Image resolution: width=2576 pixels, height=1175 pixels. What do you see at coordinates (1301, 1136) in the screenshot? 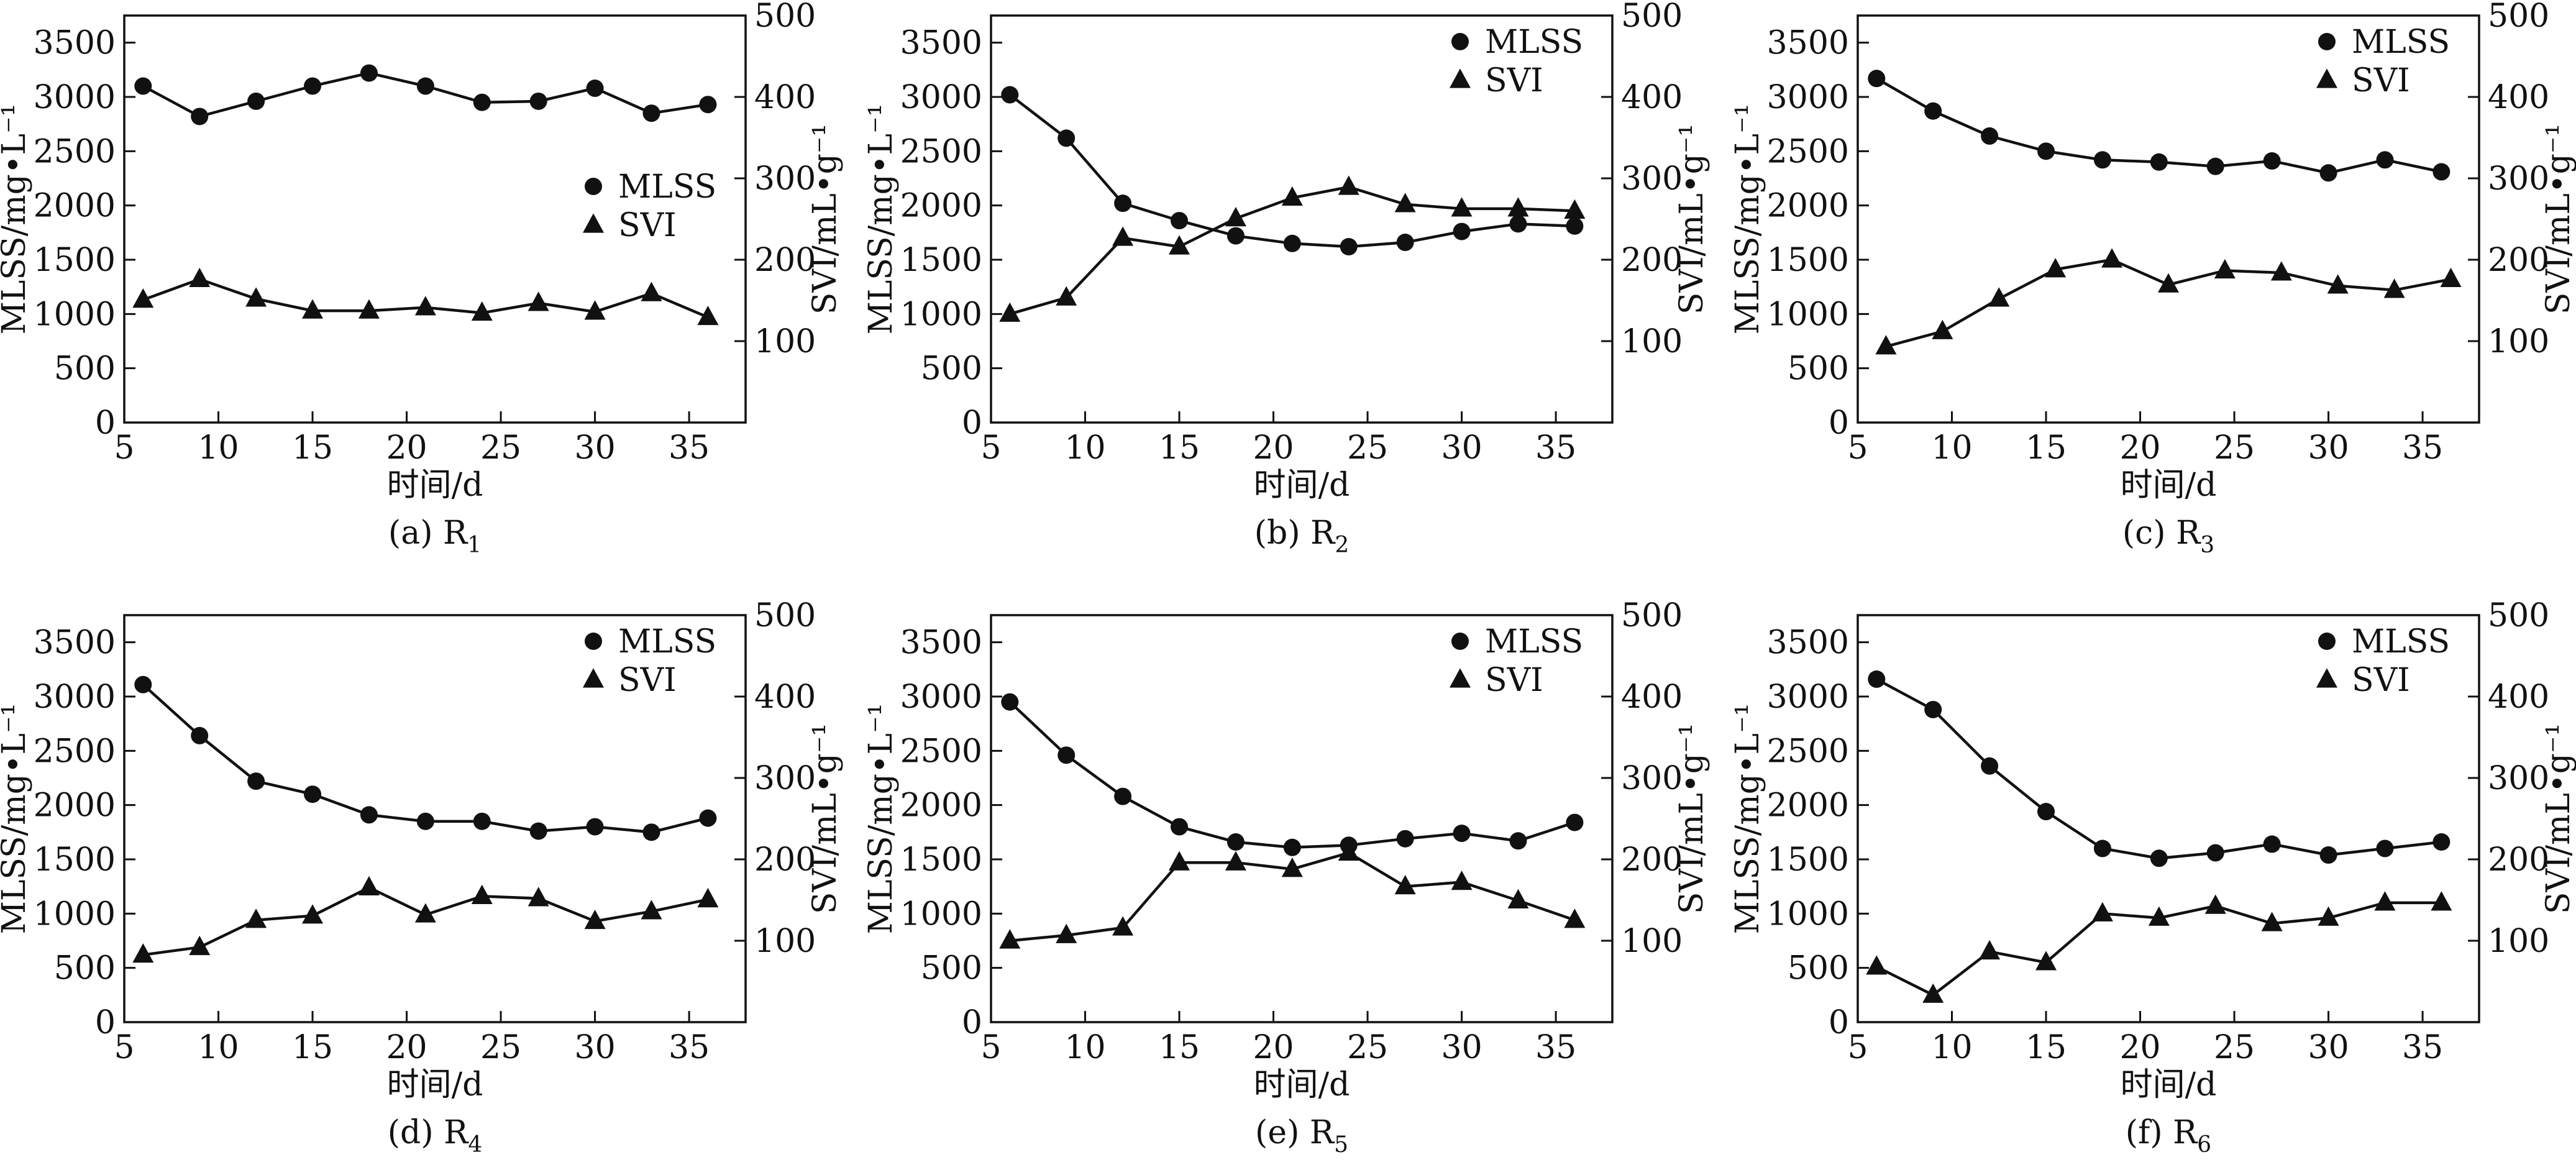
I see `panel-caption: (e) R5` at bounding box center [1301, 1136].